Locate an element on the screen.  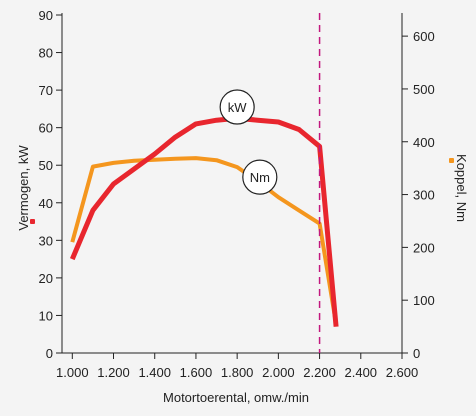
x-tick-label: 2.000 is located at coordinates (278, 372).